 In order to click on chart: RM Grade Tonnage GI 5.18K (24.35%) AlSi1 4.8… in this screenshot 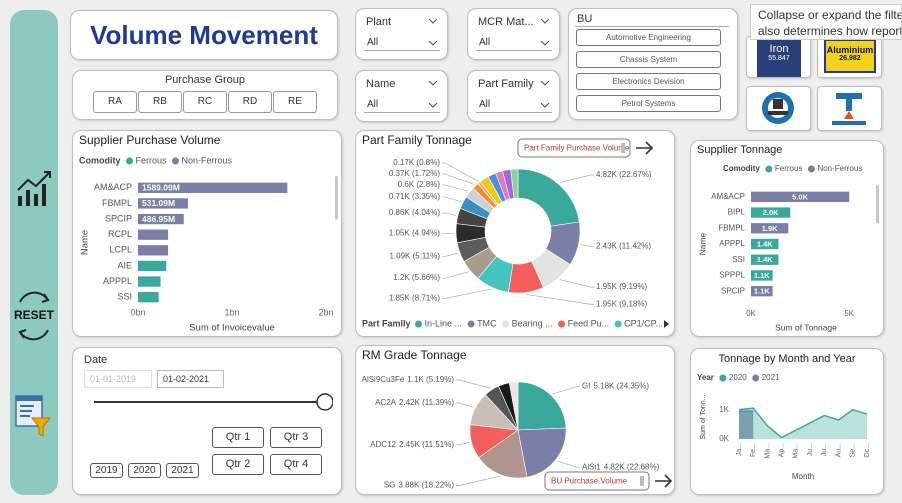, I will do `click(517, 419)`.